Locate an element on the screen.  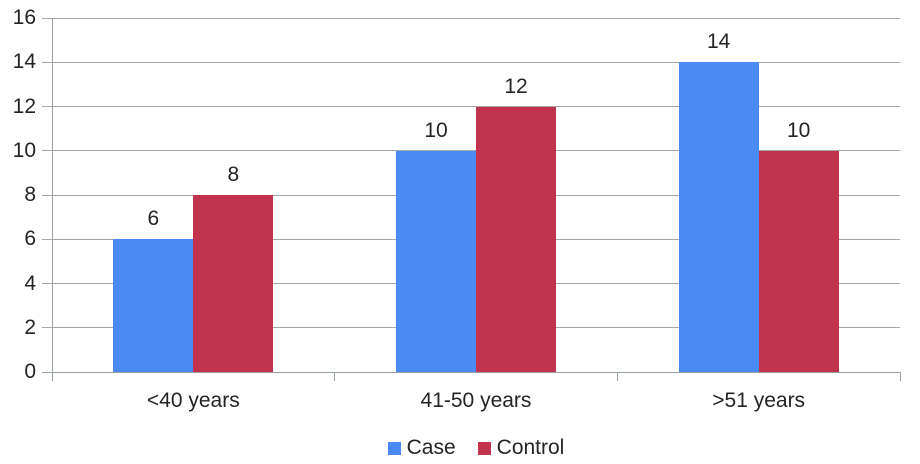
legend-label: Case is located at coordinates (431, 447).